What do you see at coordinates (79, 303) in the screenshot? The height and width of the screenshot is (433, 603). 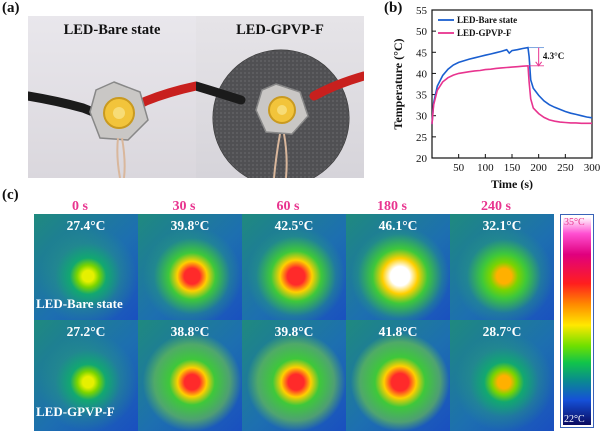 I see `row-label-bare: LED-Bare state` at bounding box center [79, 303].